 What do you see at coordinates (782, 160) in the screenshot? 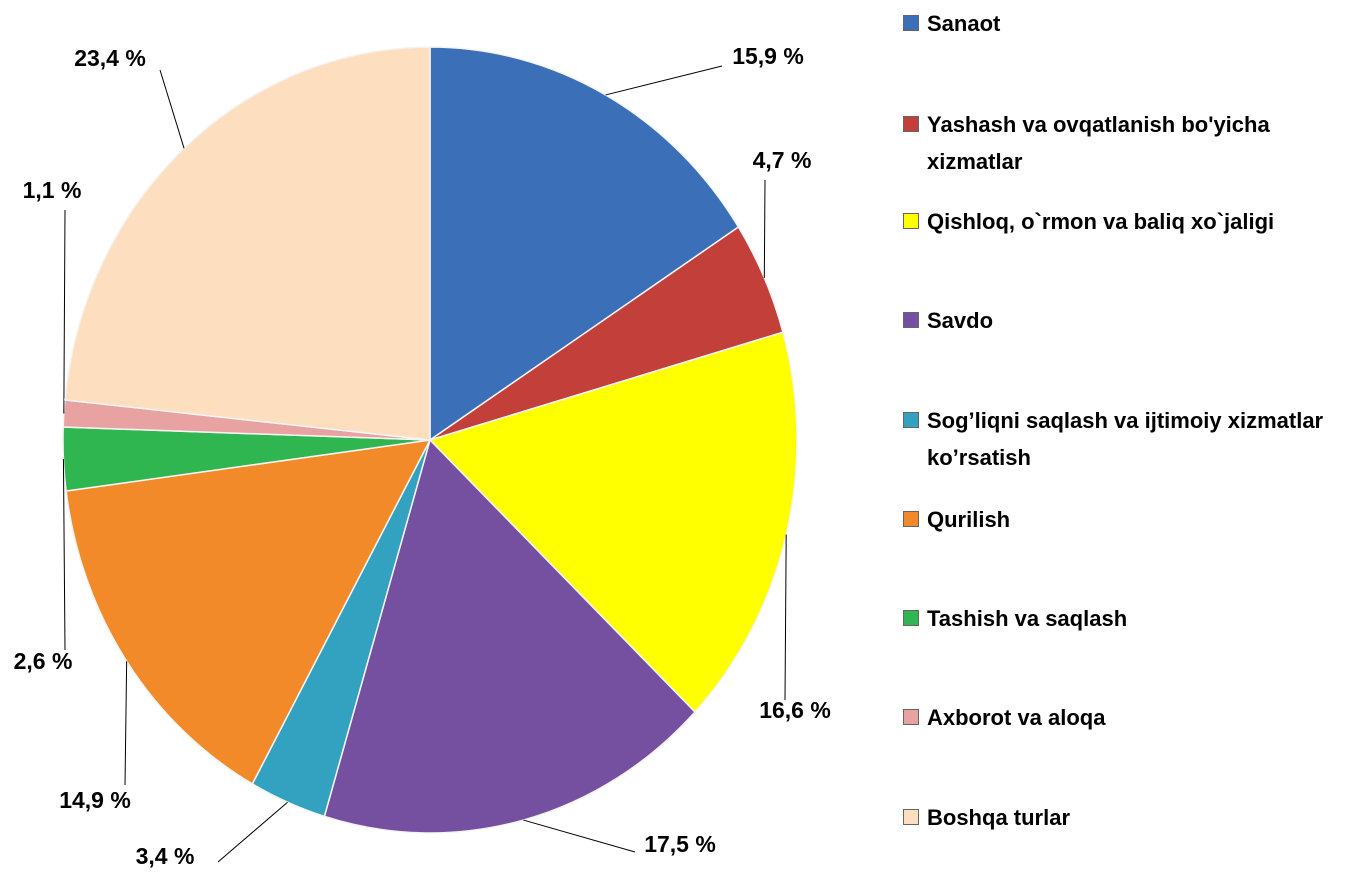
I see `data-label: 4,7 %` at bounding box center [782, 160].